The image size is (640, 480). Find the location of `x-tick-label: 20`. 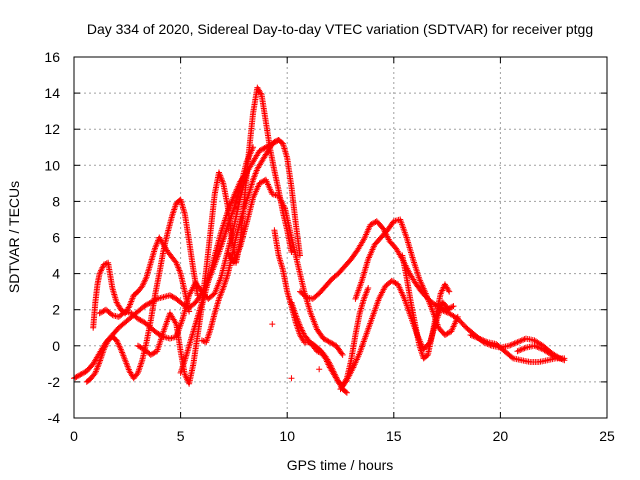

x-tick-label: 20 is located at coordinates (501, 436).